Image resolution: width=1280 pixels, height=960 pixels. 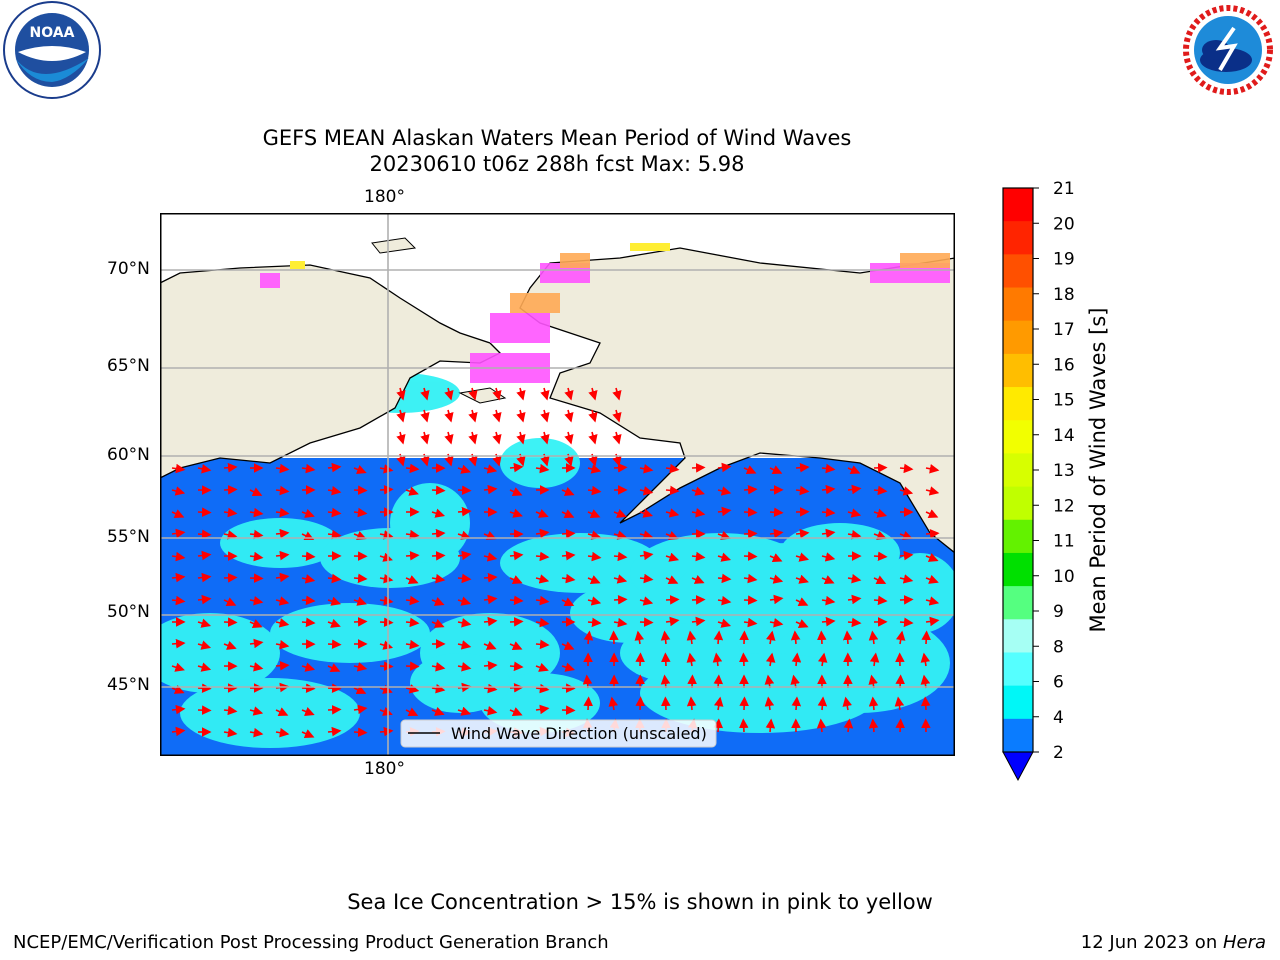 What do you see at coordinates (558, 733) in the screenshot?
I see `map-legend: Wind Wave Direction (unscaled)` at bounding box center [558, 733].